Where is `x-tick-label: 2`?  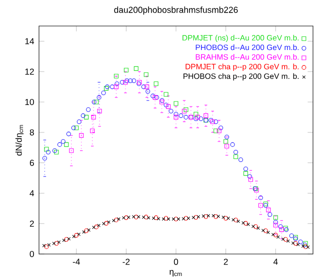 x-tick-label: 2 is located at coordinates (226, 261).